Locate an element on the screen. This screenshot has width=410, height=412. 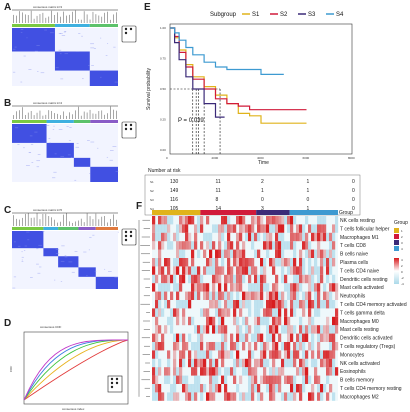
panel-label-a: A is located at coordinates (8, 7).